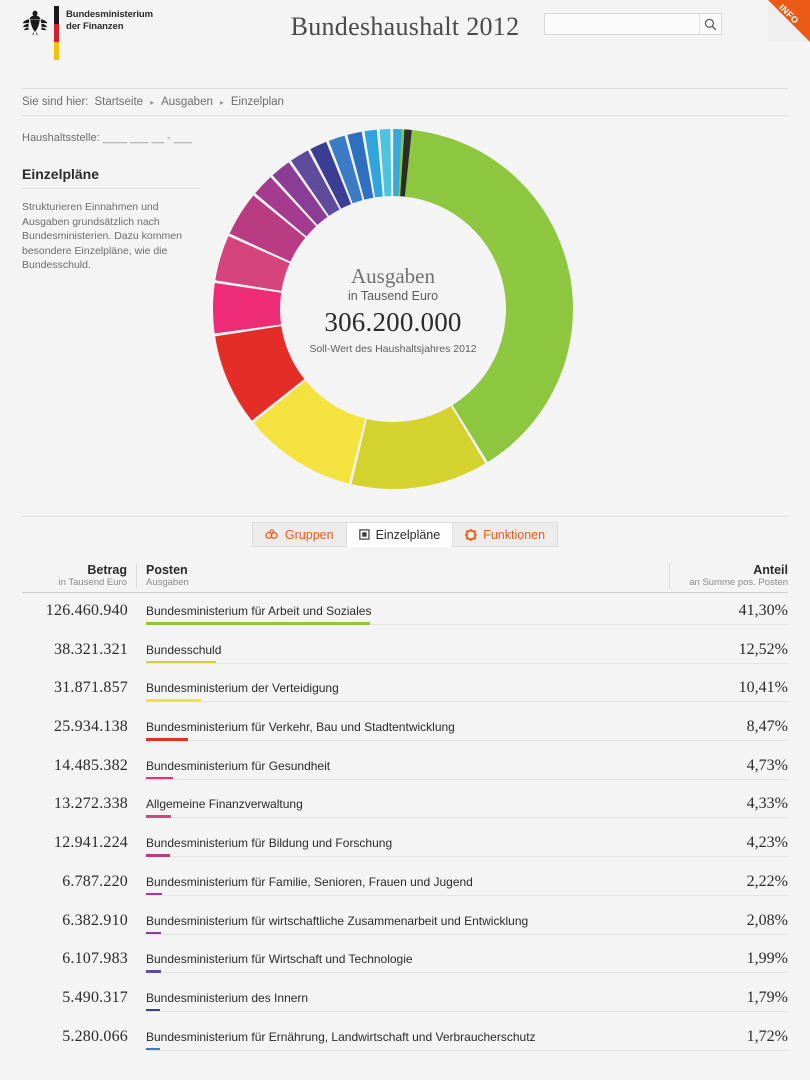  Describe the element at coordinates (111, 177) in the screenshot. I see `sidebar-heading: Einzelpläne` at that location.